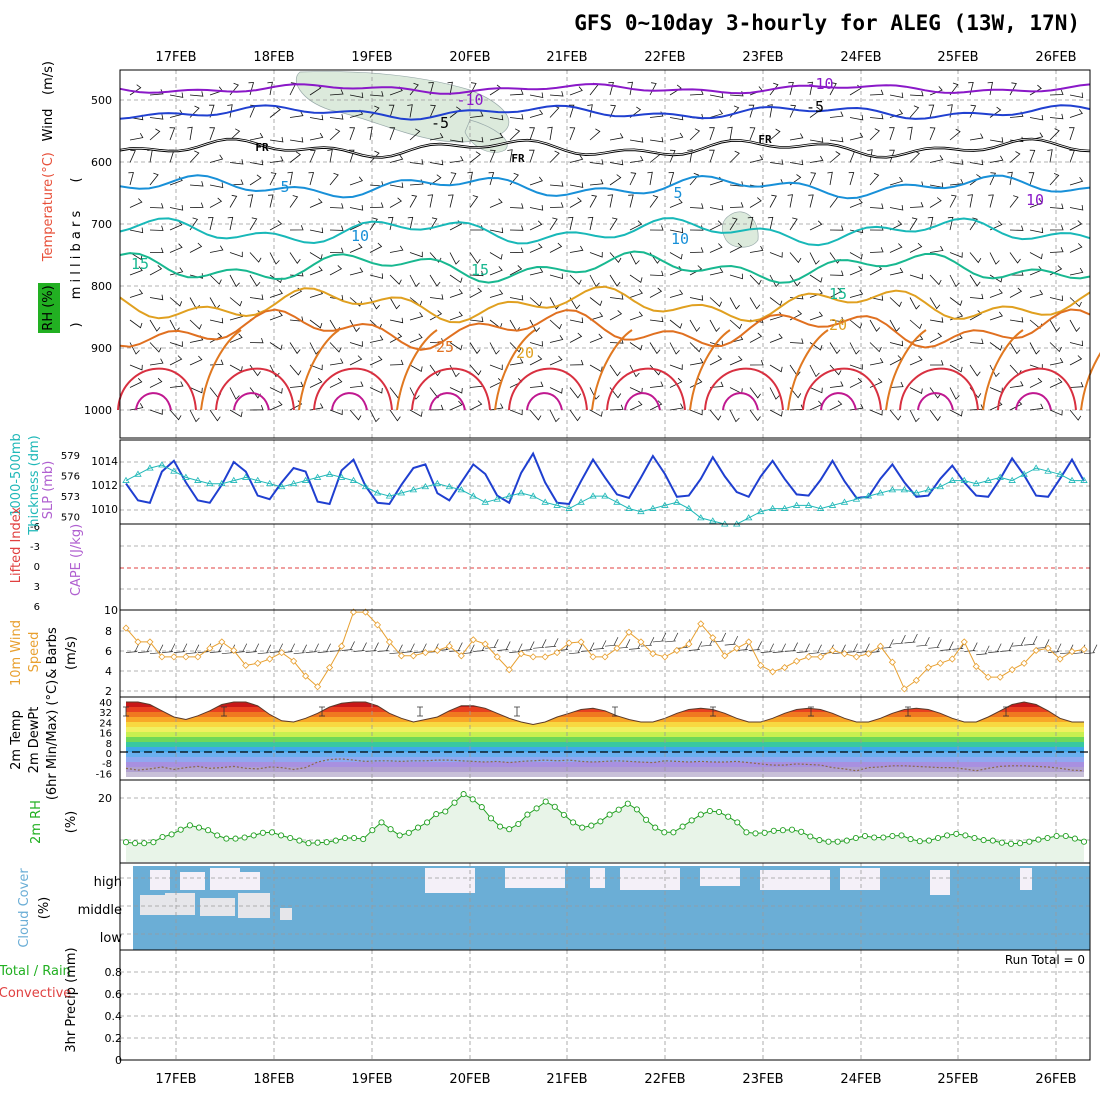  What do you see at coordinates (108, 671) in the screenshot?
I see `wind-speed-tick: 4` at bounding box center [108, 671].